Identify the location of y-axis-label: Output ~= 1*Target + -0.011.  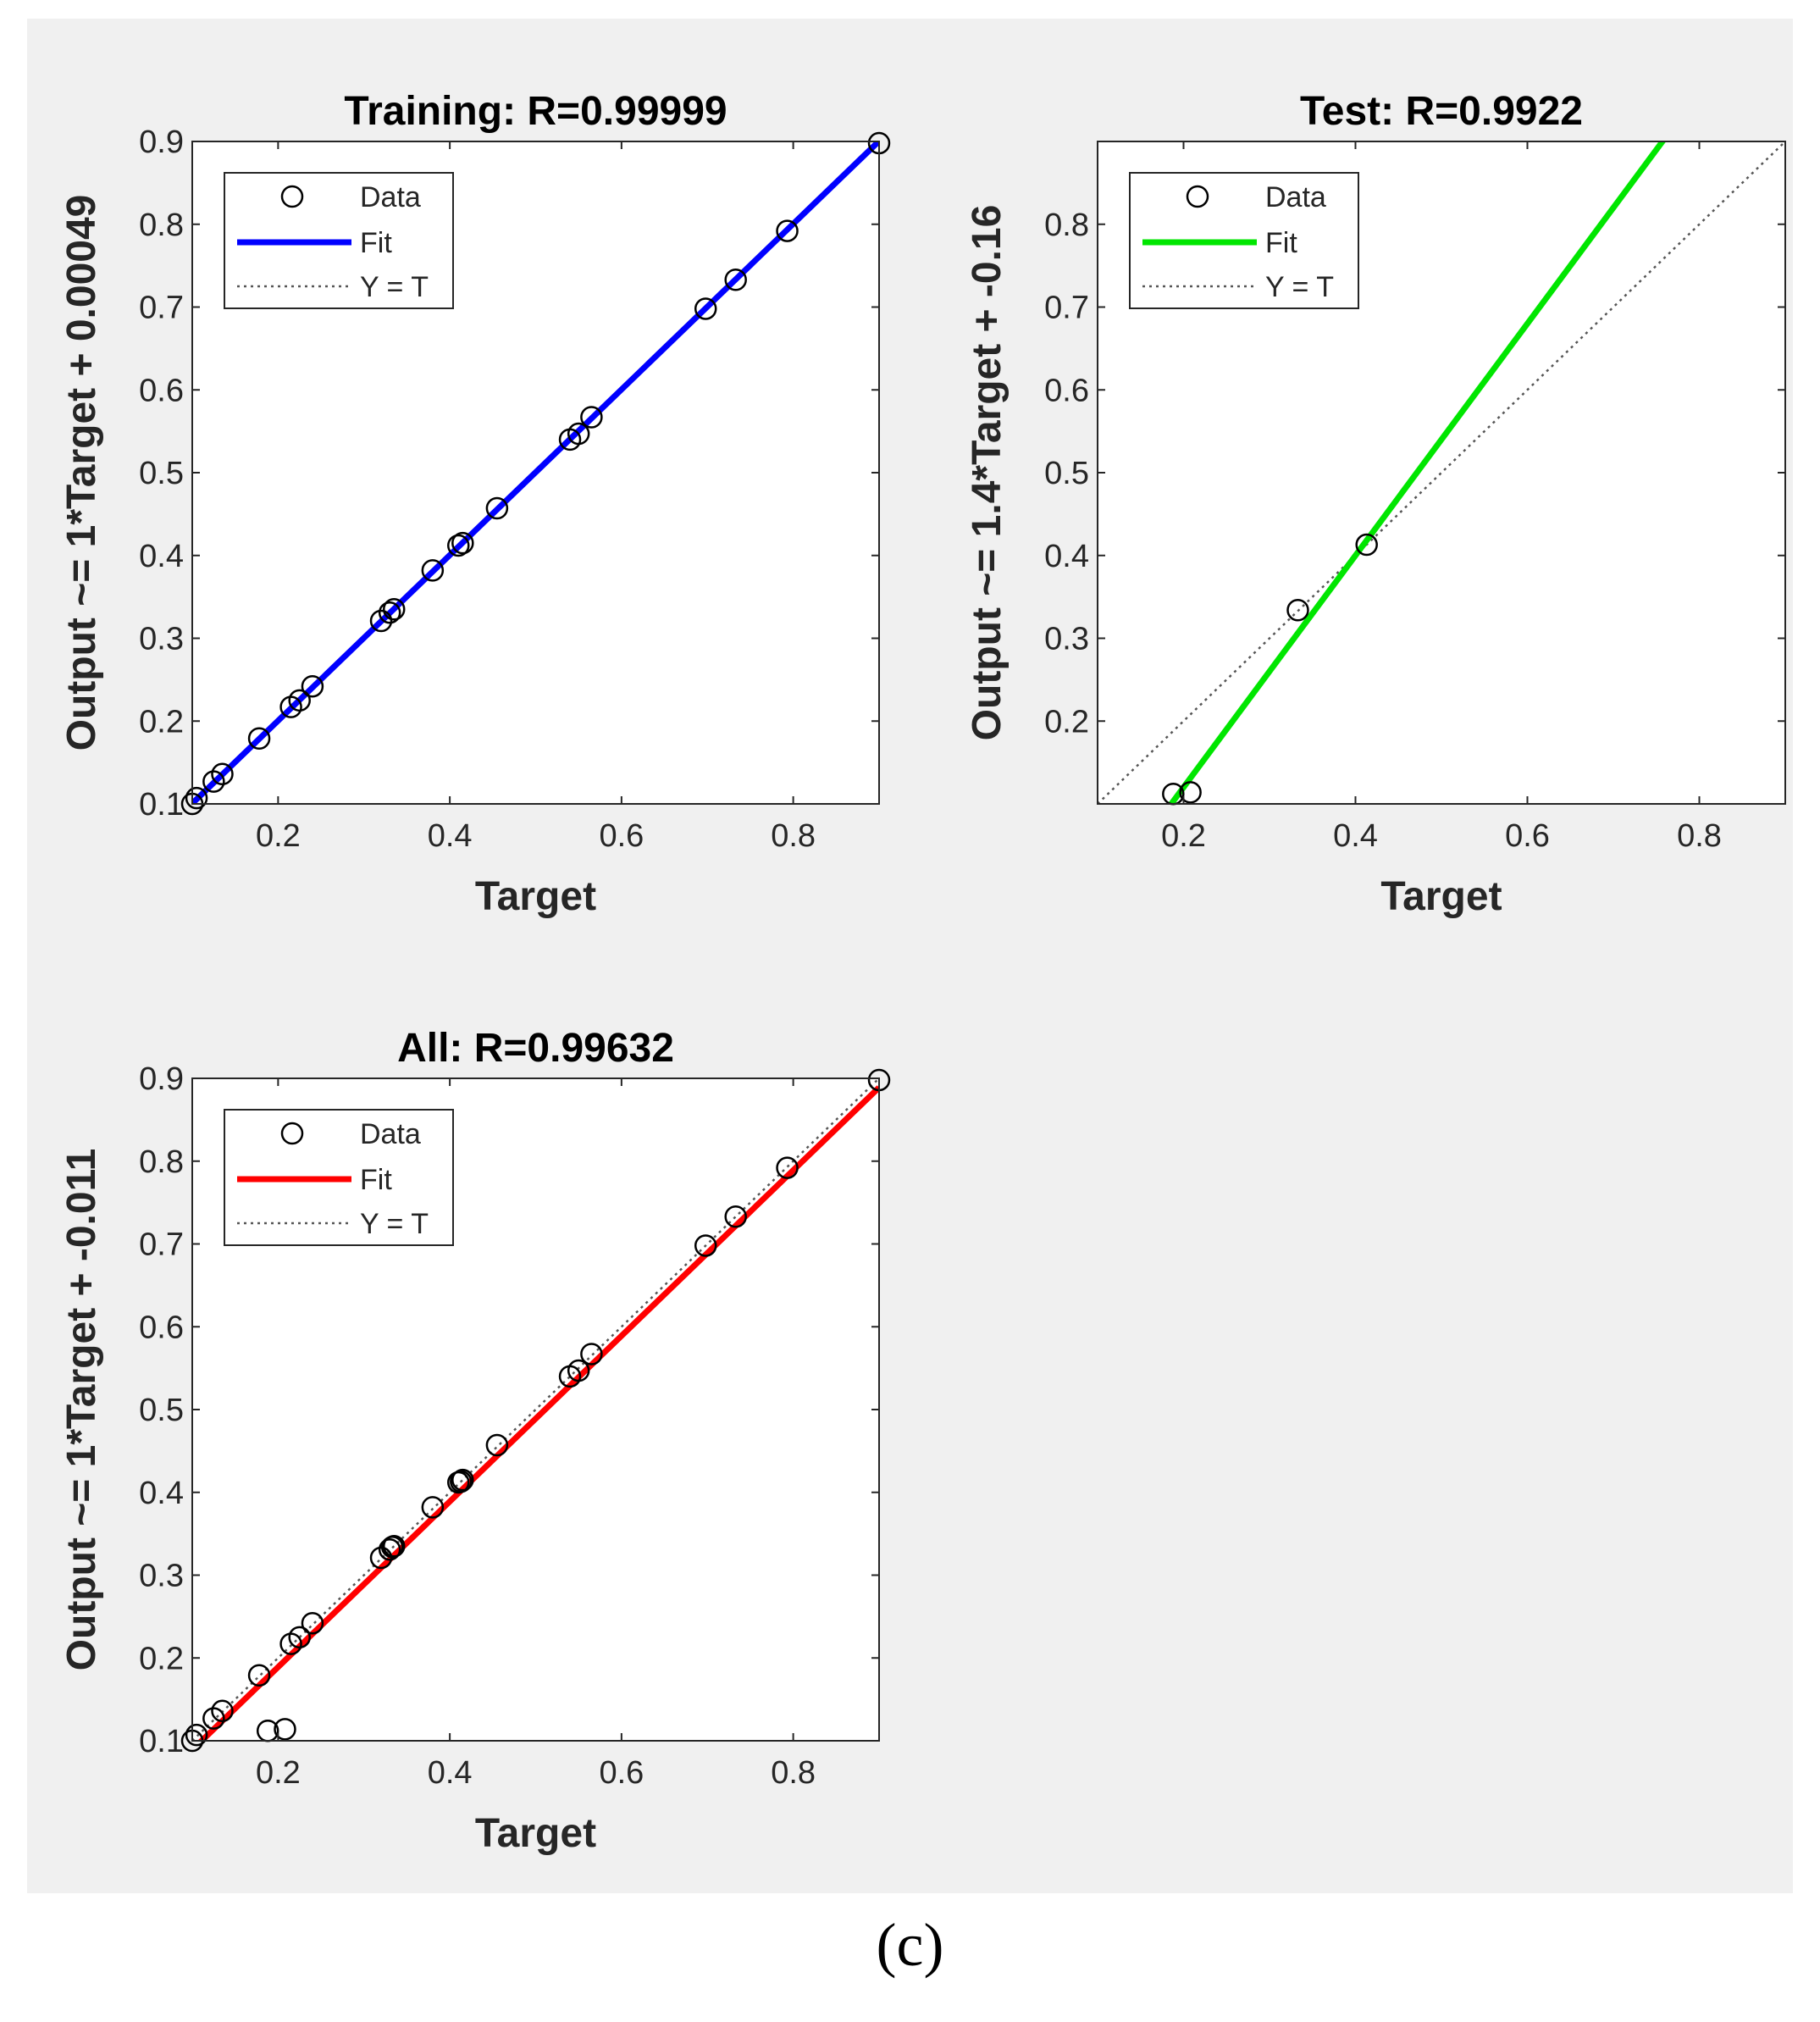
(81, 1410).